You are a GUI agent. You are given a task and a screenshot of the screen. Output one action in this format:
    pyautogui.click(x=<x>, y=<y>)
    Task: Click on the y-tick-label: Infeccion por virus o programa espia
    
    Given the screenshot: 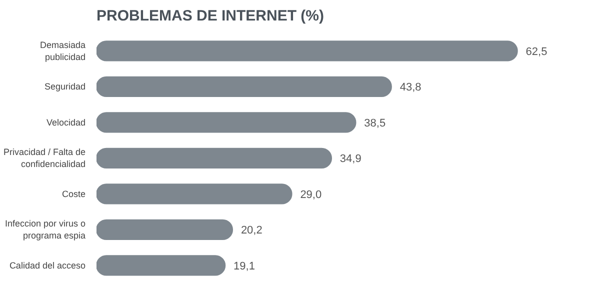 What is the action you would take?
    pyautogui.click(x=45, y=229)
    